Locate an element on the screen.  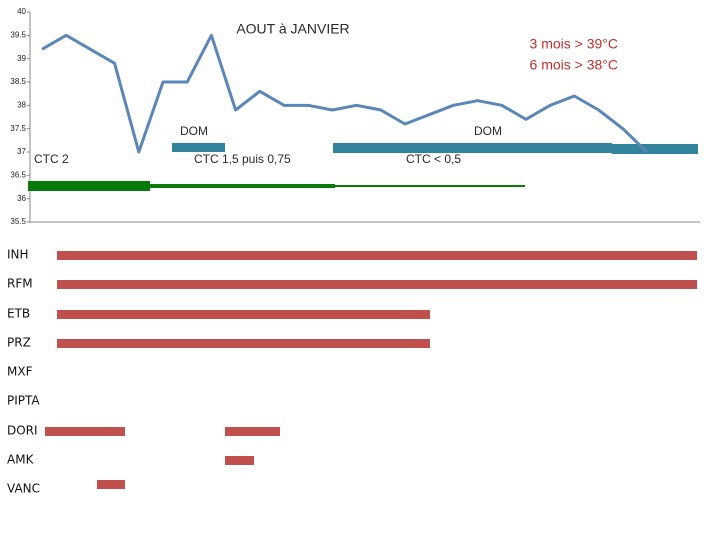
drug-label: AMK is located at coordinates (21, 460).